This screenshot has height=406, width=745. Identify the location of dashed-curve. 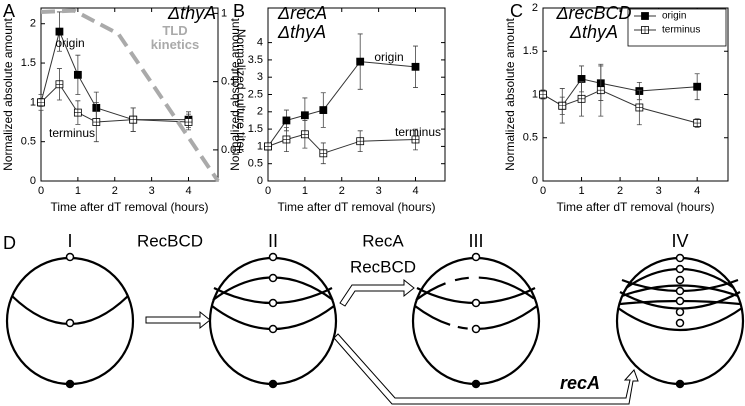
(130, 95).